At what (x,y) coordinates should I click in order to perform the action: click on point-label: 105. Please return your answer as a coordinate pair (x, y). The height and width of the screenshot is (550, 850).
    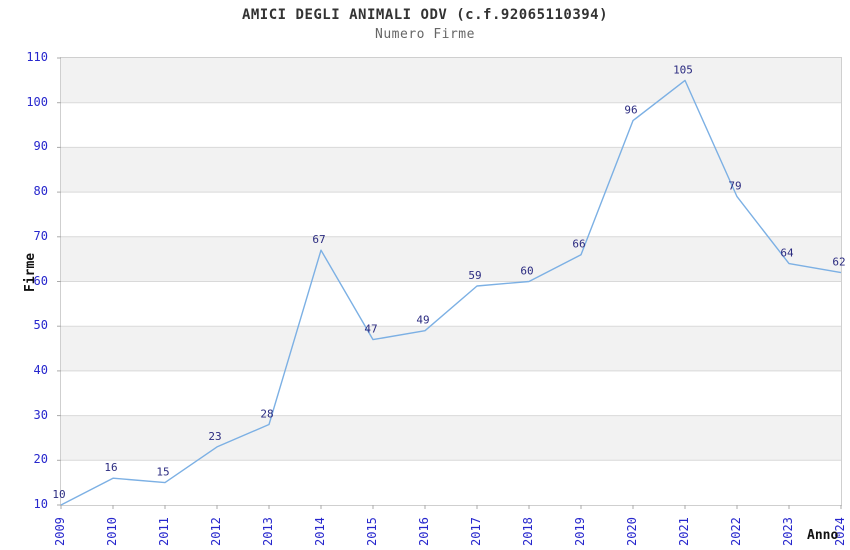
    Looking at the image, I should click on (683, 69).